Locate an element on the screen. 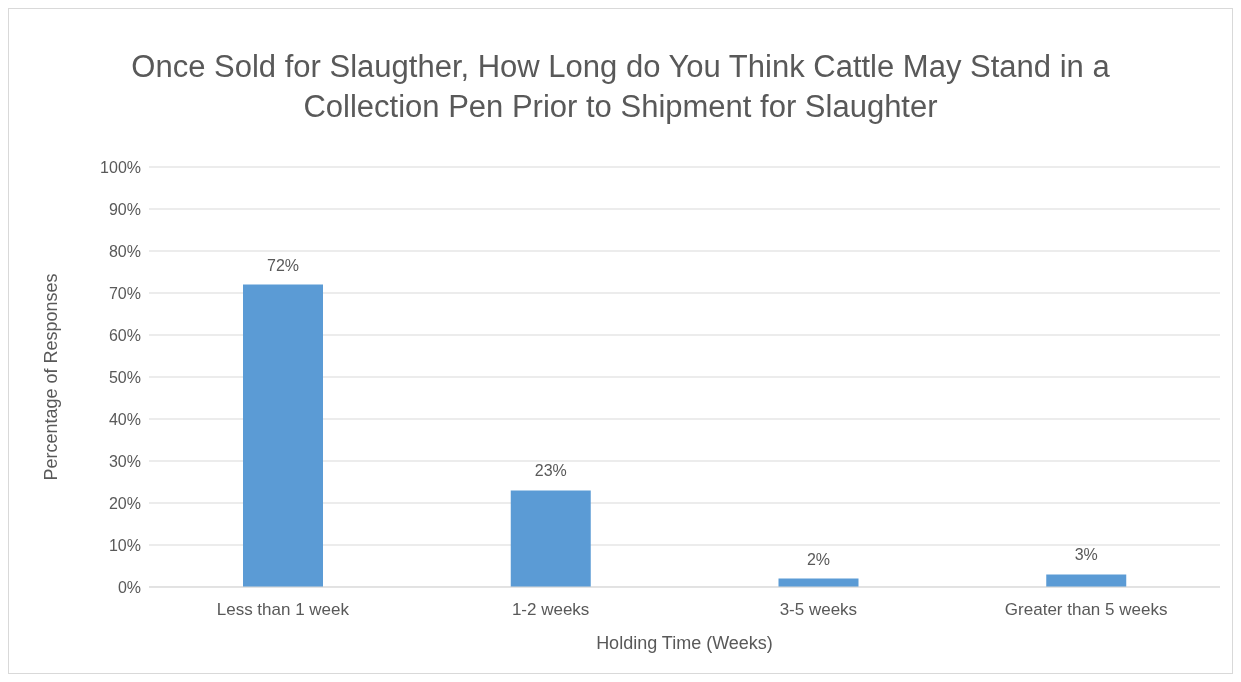 The width and height of the screenshot is (1241, 682). y-tick-label: 30% is located at coordinates (124, 461).